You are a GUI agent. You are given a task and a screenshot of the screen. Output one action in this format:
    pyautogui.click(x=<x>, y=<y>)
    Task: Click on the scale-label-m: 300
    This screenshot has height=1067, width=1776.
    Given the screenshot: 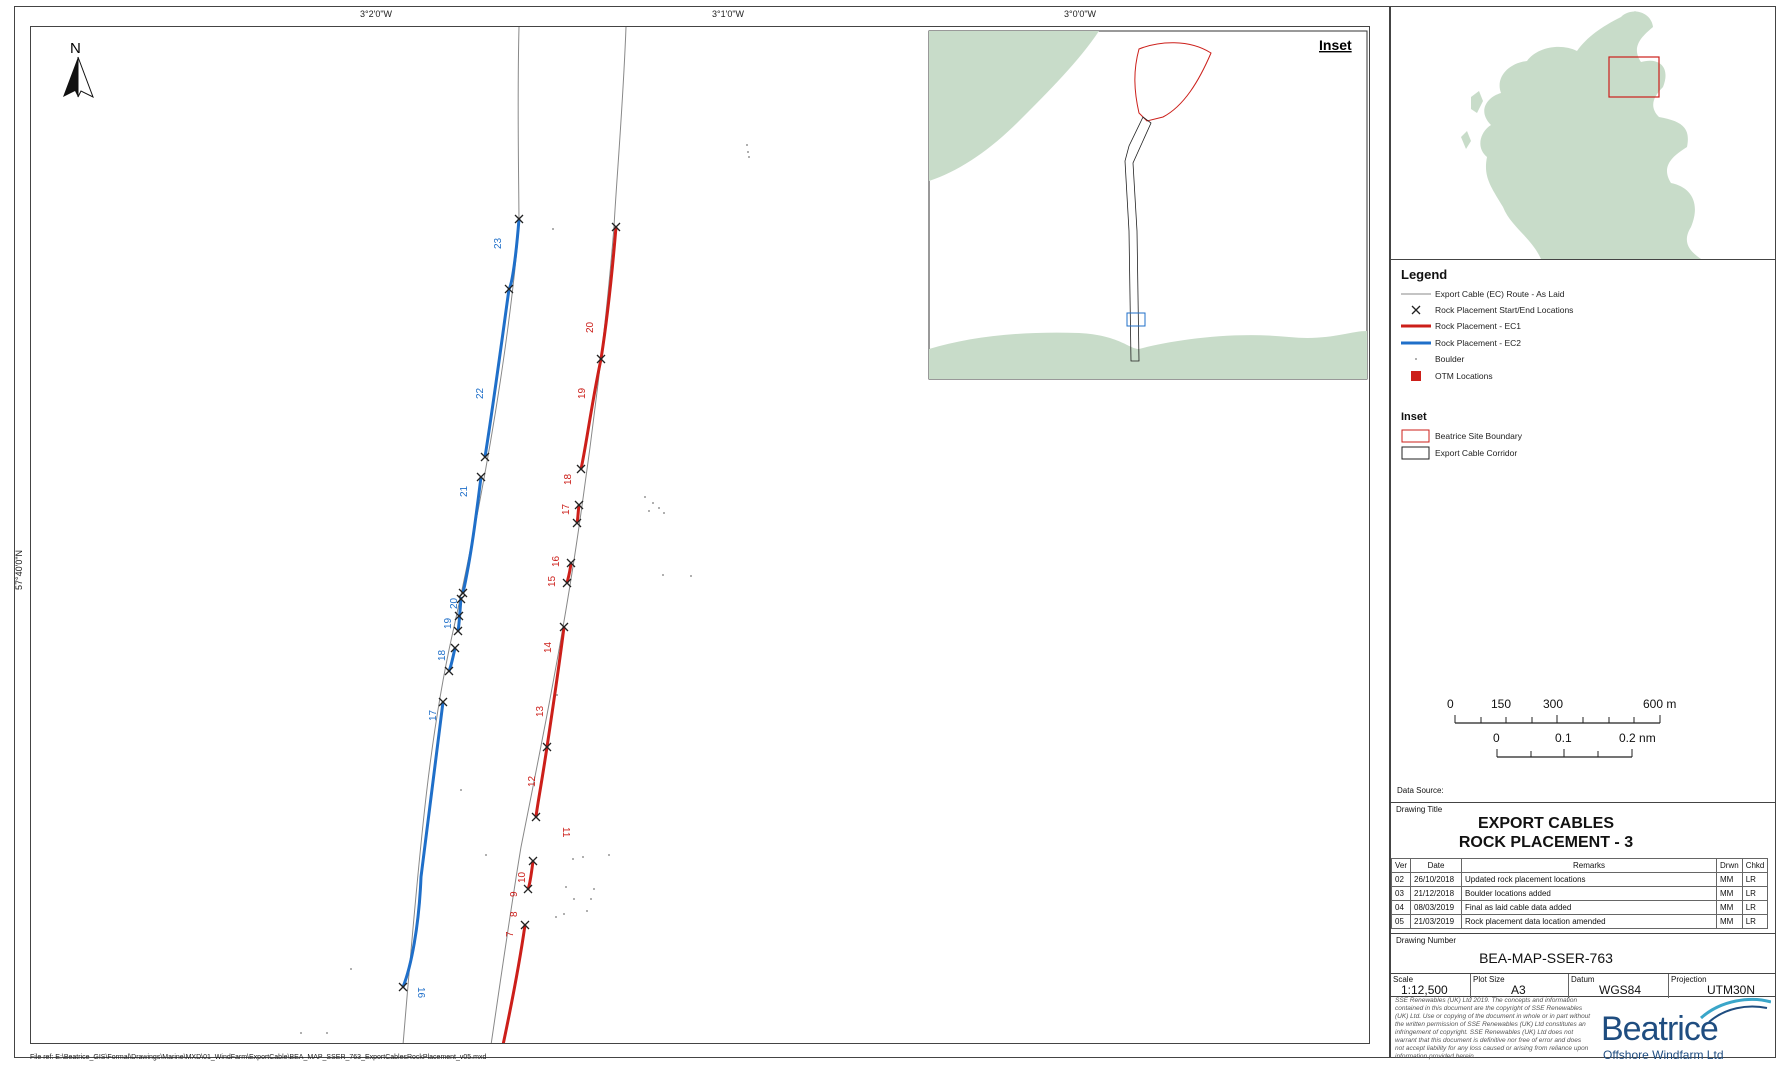 What is the action you would take?
    pyautogui.click(x=1553, y=704)
    